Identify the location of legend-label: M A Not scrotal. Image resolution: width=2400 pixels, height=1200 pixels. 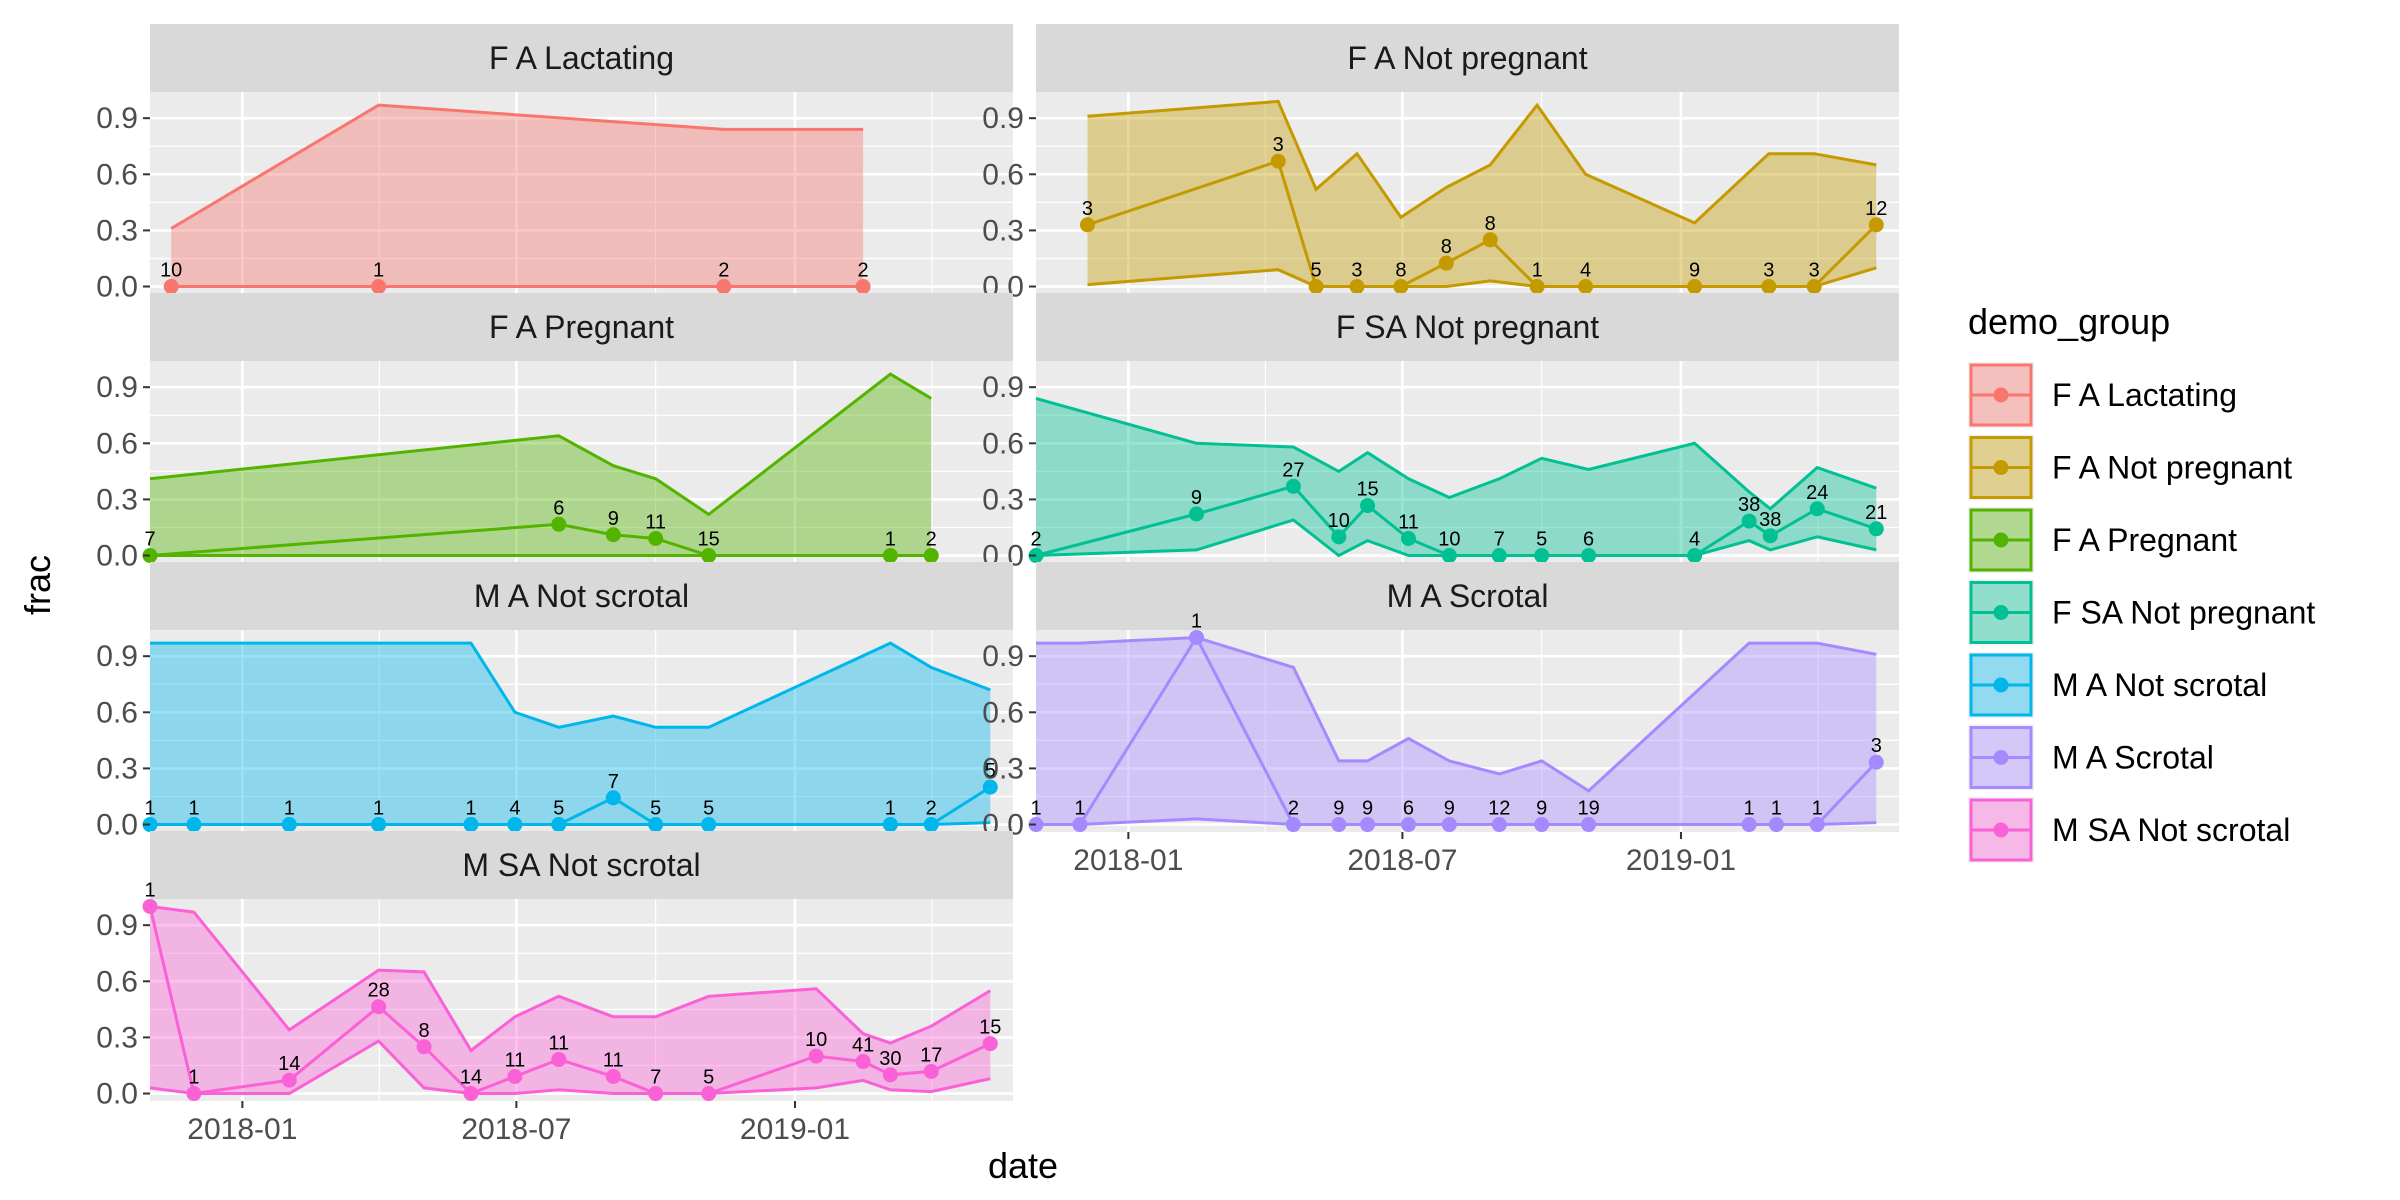
(2159, 685).